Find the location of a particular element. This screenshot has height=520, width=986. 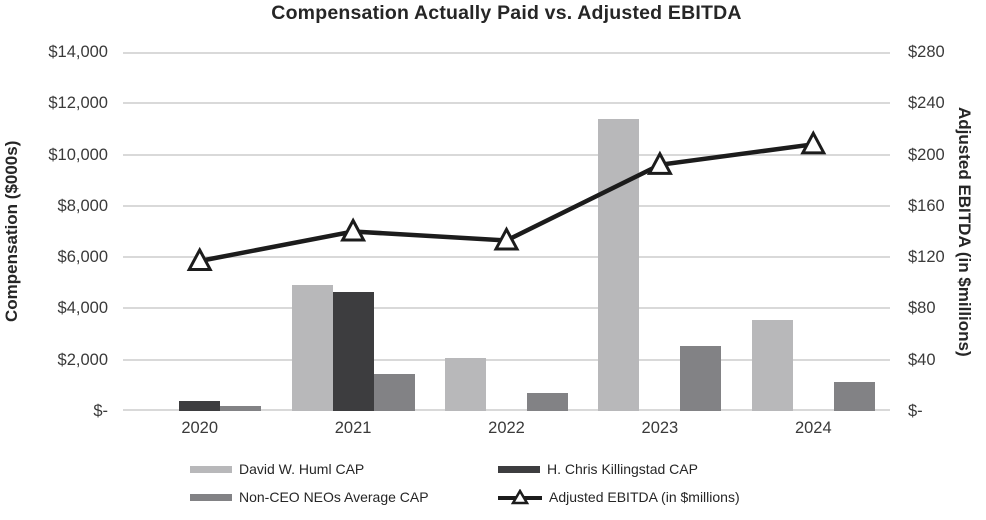

bar-david-w-huml-cap-2021 is located at coordinates (312, 348).